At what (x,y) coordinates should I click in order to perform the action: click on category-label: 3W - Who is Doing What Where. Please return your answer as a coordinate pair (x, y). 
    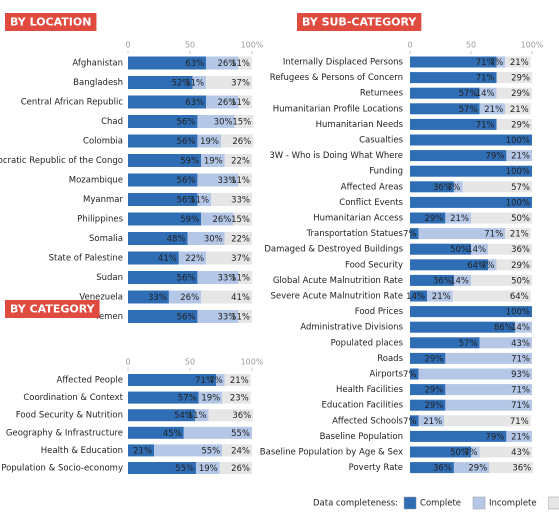
    Looking at the image, I should click on (336, 156).